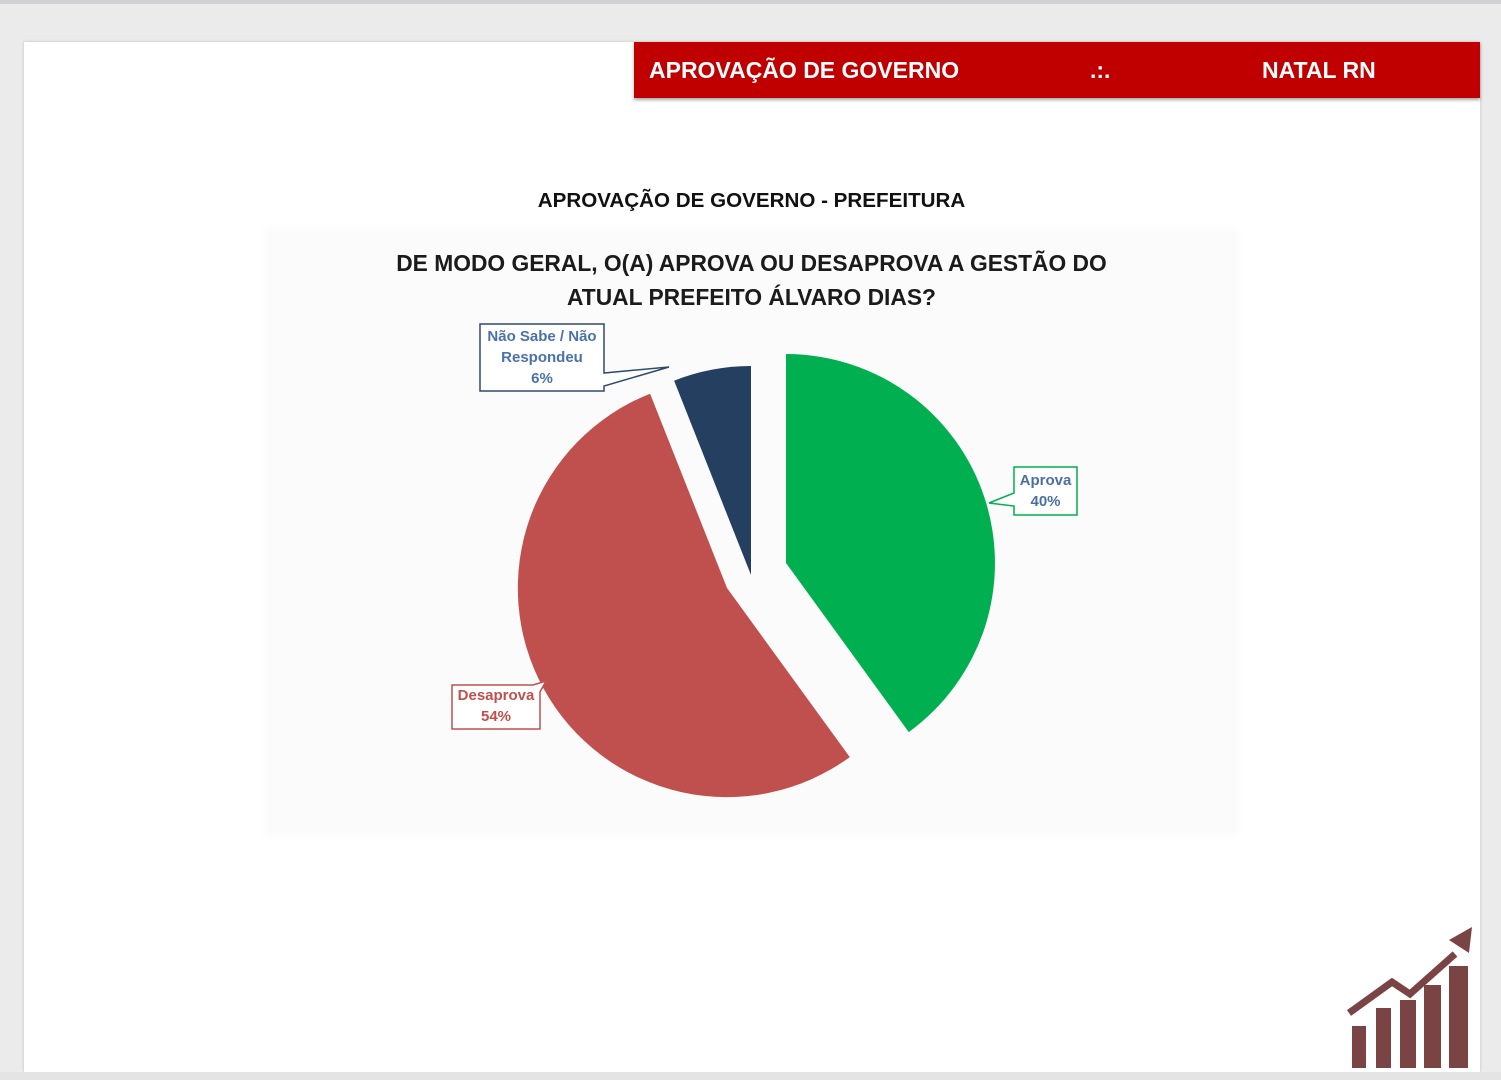 This screenshot has height=1080, width=1501. I want to click on header-location: NATAL RN, so click(1319, 70).